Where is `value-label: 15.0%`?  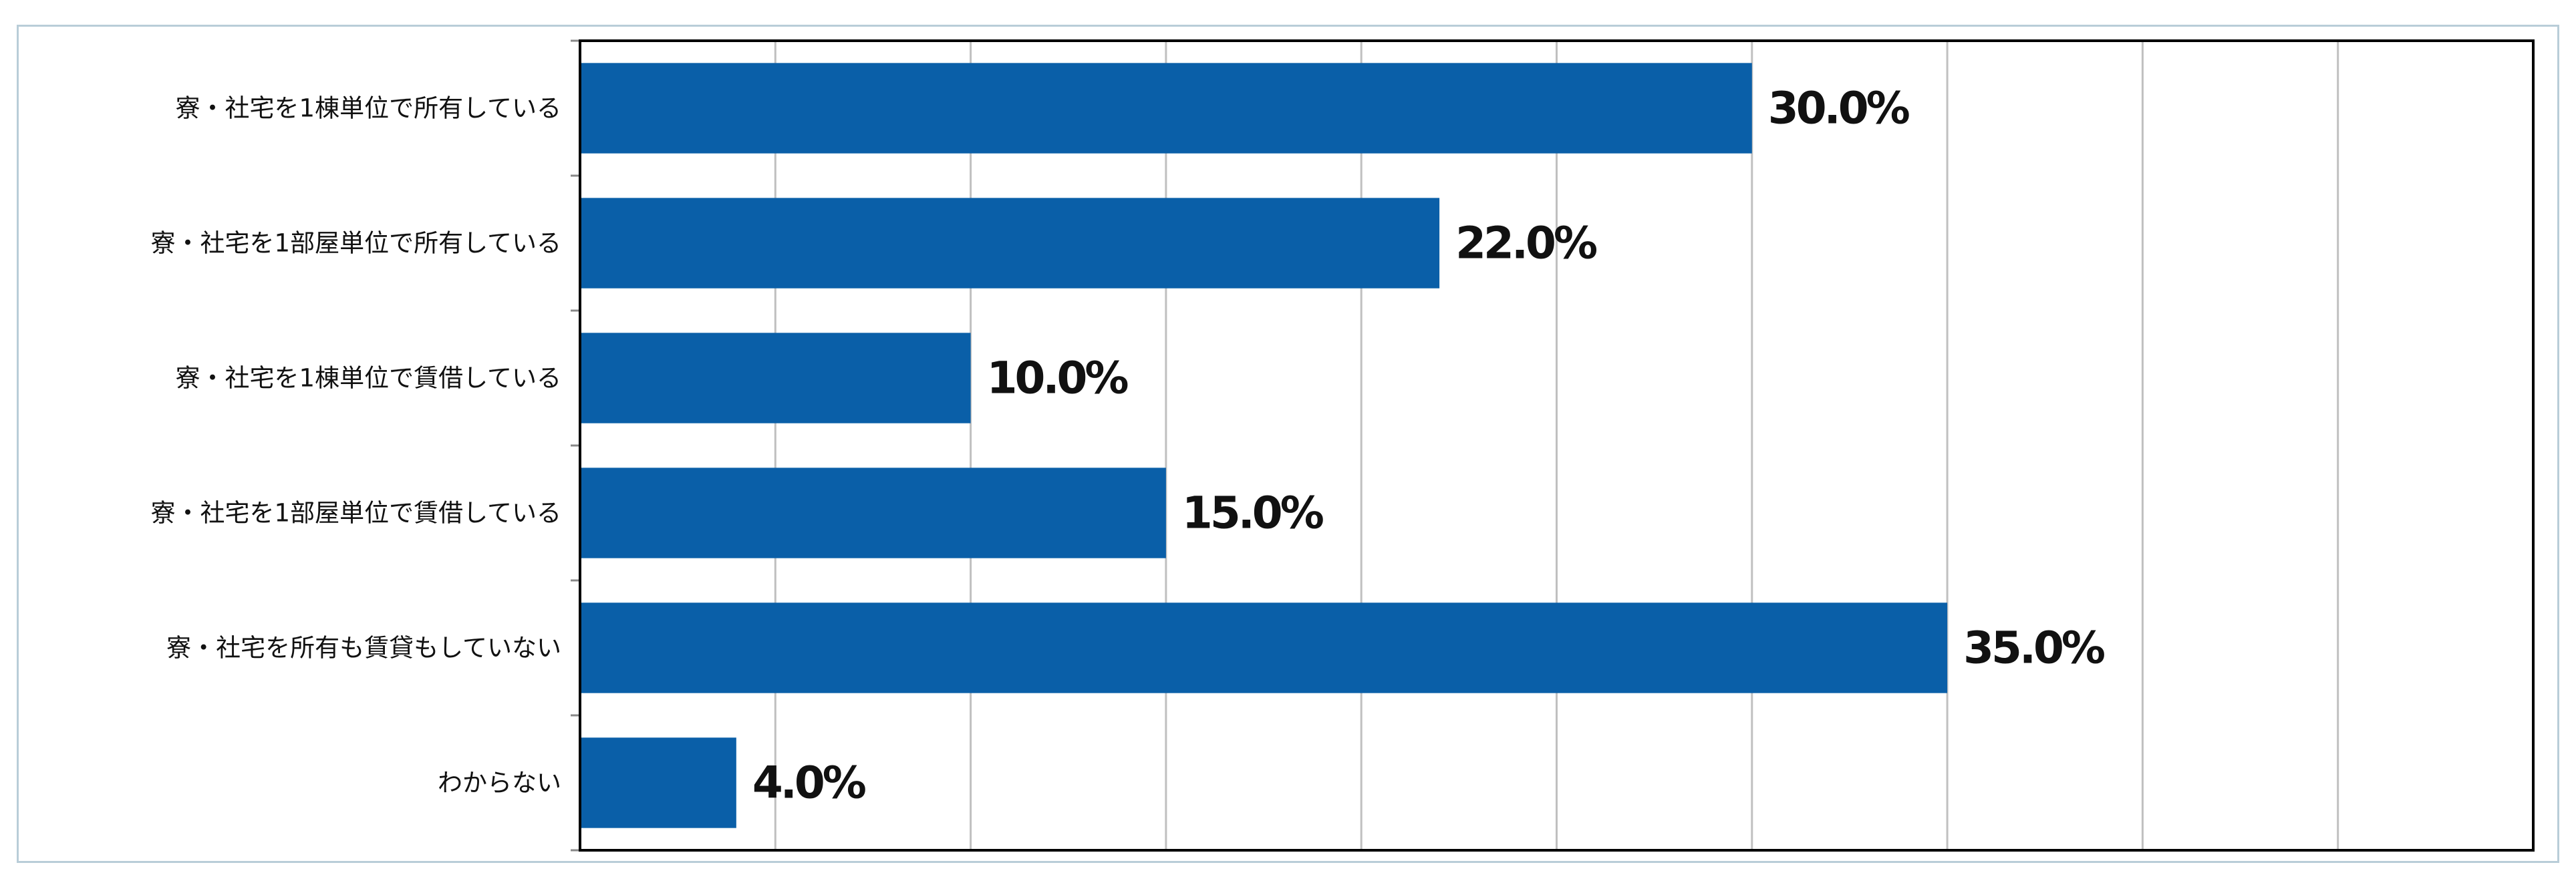
value-label: 15.0% is located at coordinates (1253, 513).